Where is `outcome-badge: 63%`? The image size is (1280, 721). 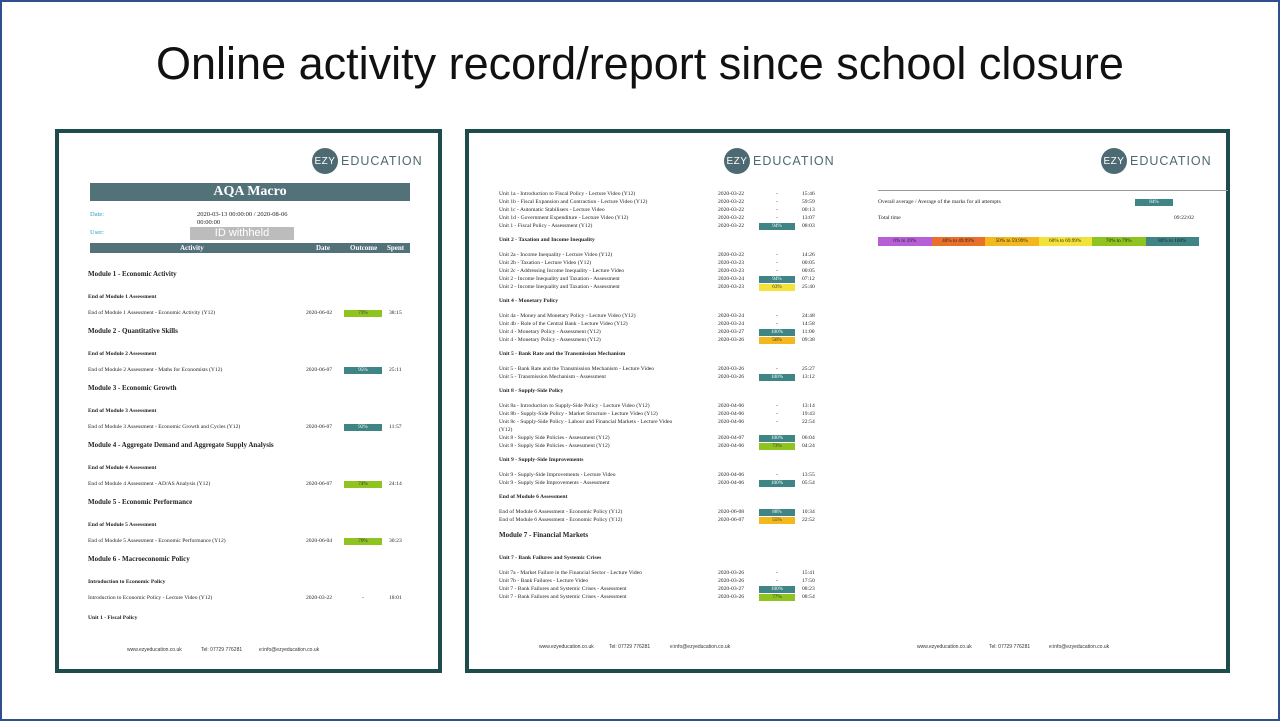
outcome-badge: 63% is located at coordinates (777, 287).